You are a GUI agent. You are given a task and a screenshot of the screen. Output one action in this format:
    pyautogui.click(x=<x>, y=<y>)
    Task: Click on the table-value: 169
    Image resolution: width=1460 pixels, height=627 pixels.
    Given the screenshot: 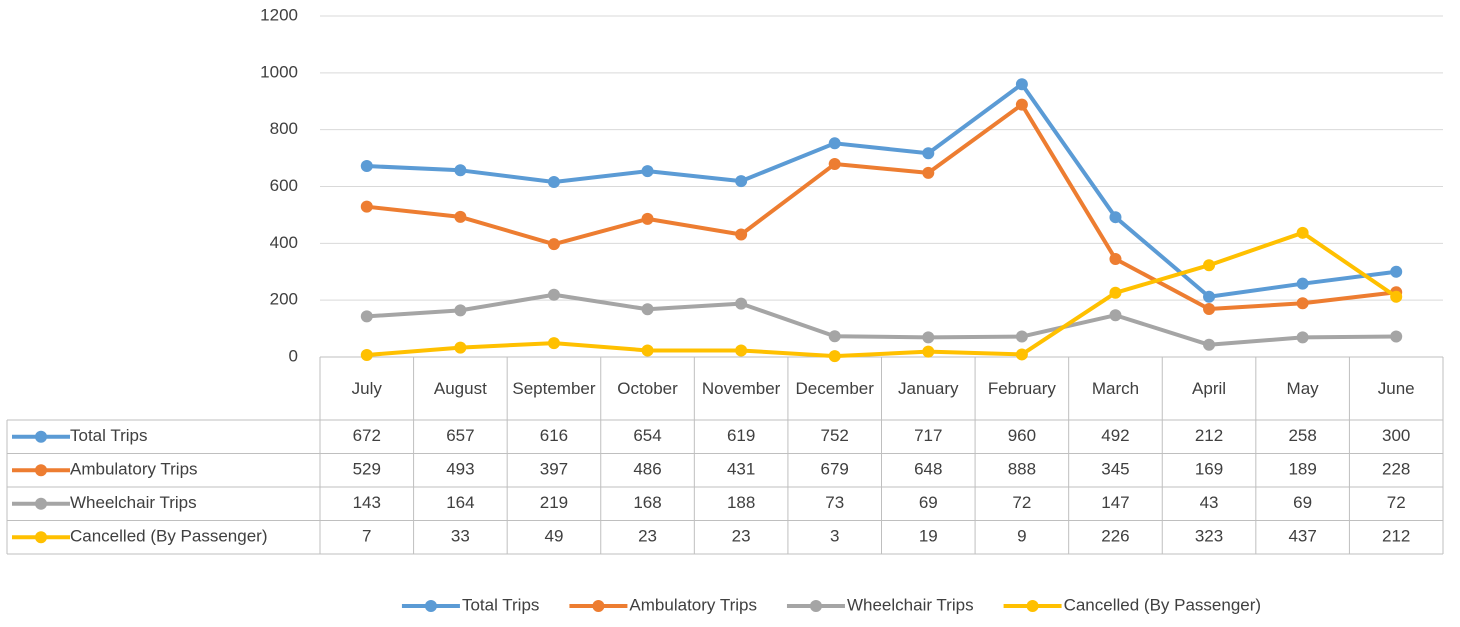 What is the action you would take?
    pyautogui.click(x=1209, y=469)
    